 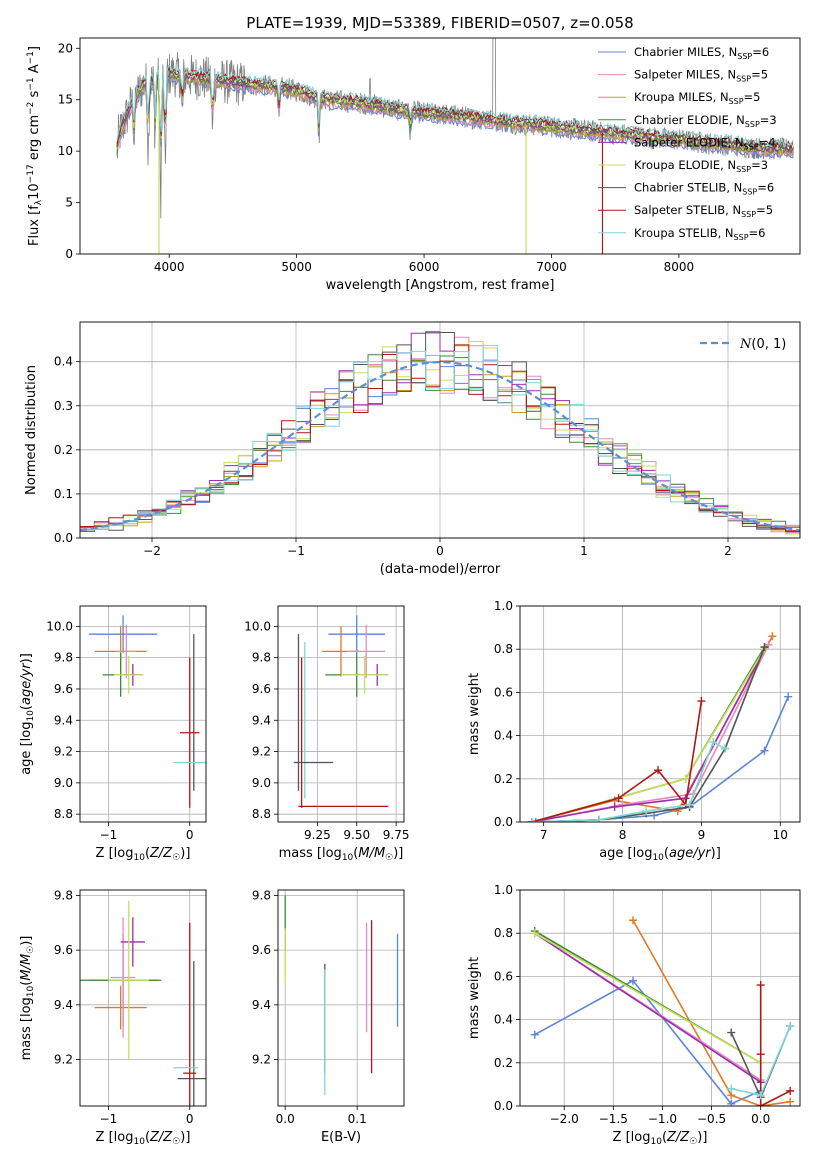 What do you see at coordinates (702, 835) in the screenshot?
I see `x-tick-label: 9` at bounding box center [702, 835].